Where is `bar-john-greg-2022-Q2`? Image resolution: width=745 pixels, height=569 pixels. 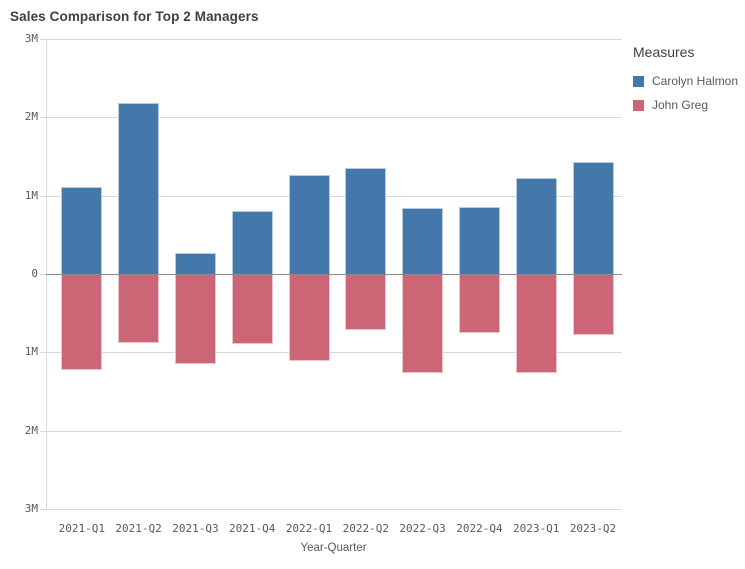 bar-john-greg-2022-Q2 is located at coordinates (366, 302).